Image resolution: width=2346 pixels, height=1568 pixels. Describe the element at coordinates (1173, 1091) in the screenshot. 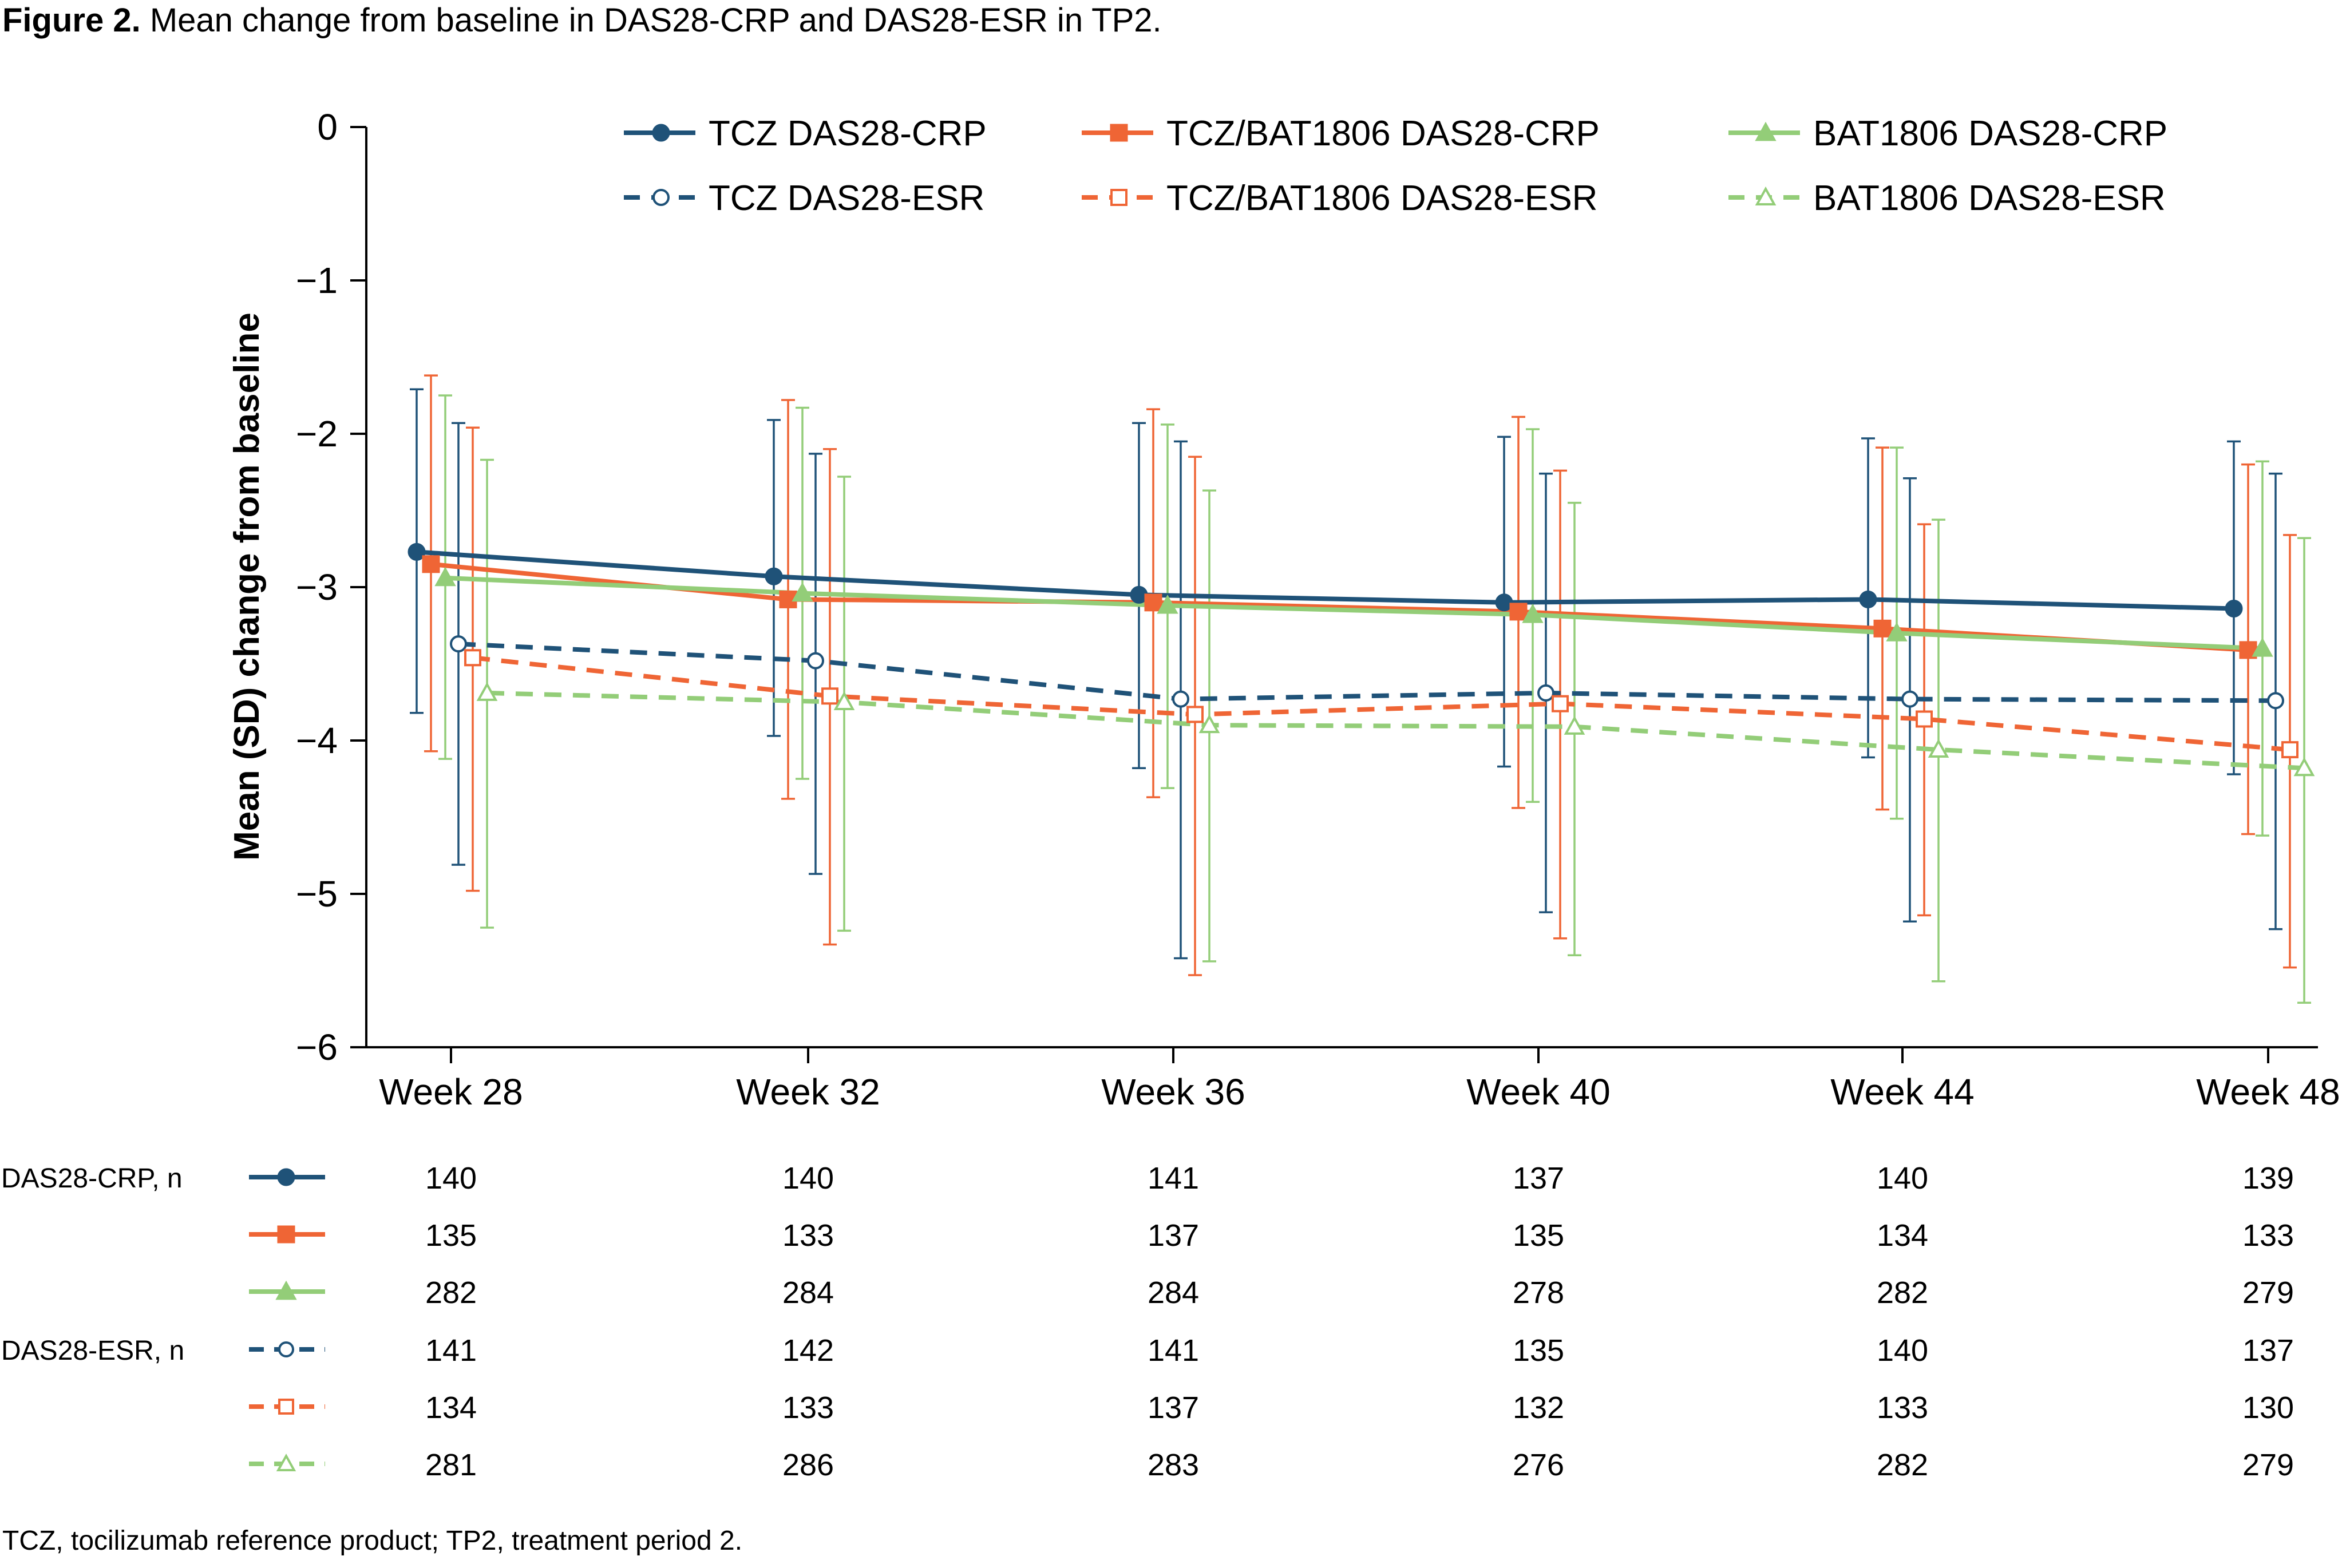

I see `x-tick-label: Week 36` at that location.